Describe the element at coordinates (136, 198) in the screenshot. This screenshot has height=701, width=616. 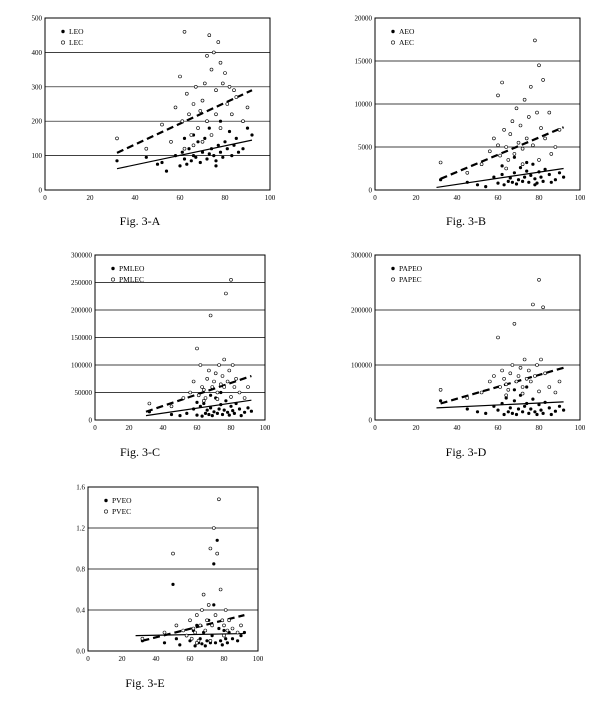
I see `x-tick-label: 40` at that location.